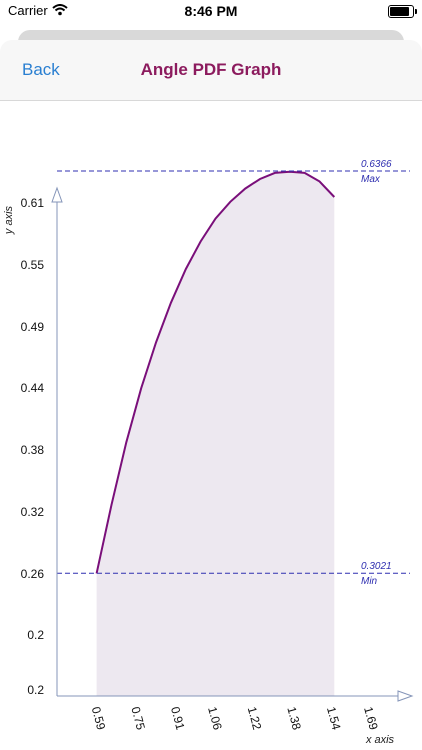 Image resolution: width=422 pixels, height=750 pixels. Describe the element at coordinates (294, 718) in the screenshot. I see `x-tick-label: 1.38` at that location.